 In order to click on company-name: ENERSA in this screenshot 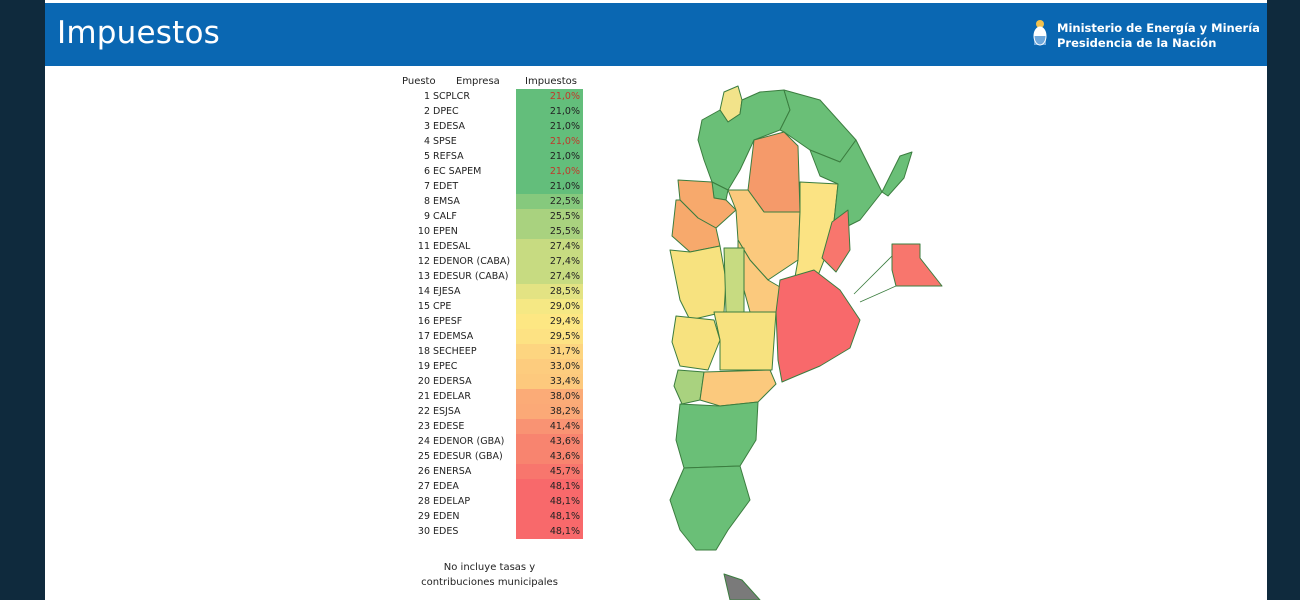, I will do `click(452, 471)`.